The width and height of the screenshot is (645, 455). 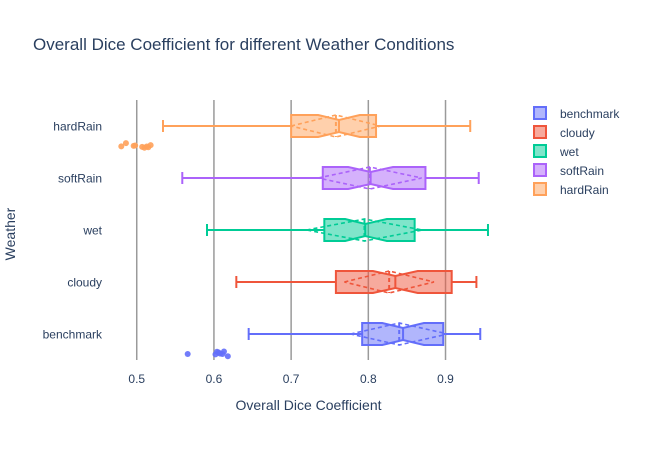 What do you see at coordinates (136, 379) in the screenshot?
I see `x-tick-label-0: 0.5` at bounding box center [136, 379].